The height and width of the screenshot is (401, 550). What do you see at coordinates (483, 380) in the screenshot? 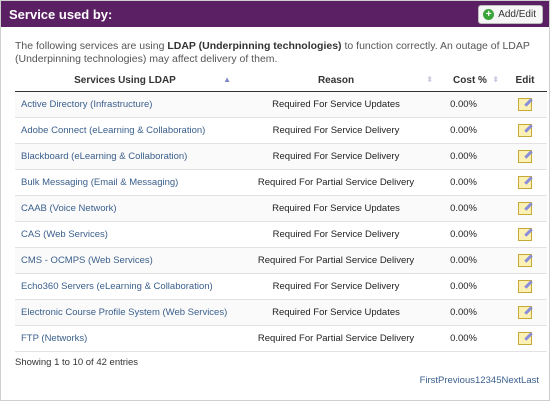
I see `pager-page-2: 2` at bounding box center [483, 380].